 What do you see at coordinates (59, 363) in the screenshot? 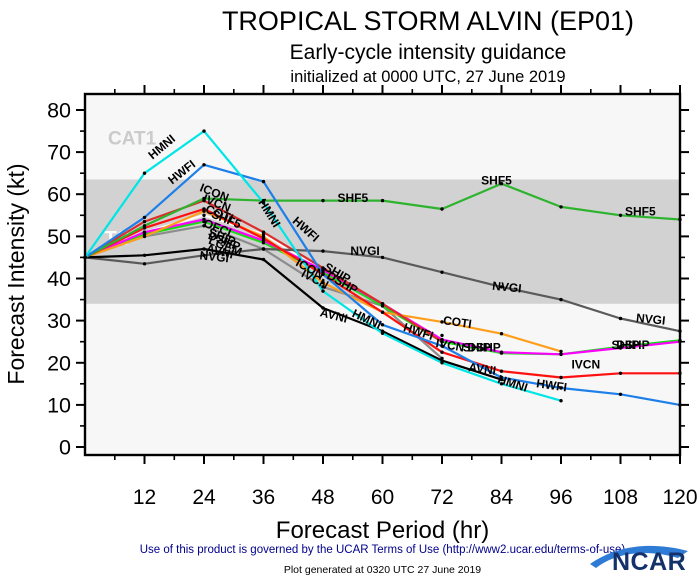
I see `y-tick-label: 20` at bounding box center [59, 363].